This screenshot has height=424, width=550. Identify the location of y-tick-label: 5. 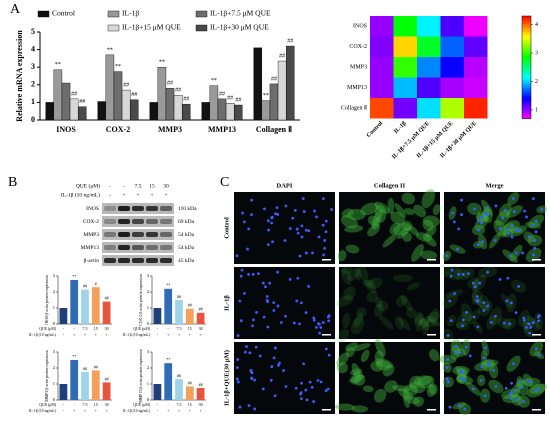
(33, 31).